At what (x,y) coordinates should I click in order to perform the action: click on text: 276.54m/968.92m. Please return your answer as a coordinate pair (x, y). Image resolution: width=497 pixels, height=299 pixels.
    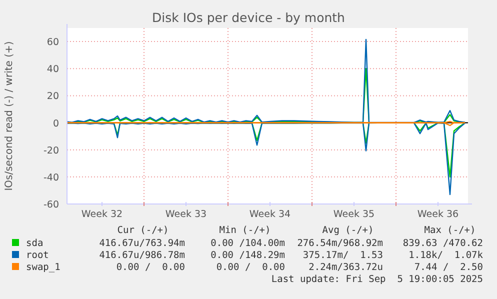
    Looking at the image, I should click on (340, 243).